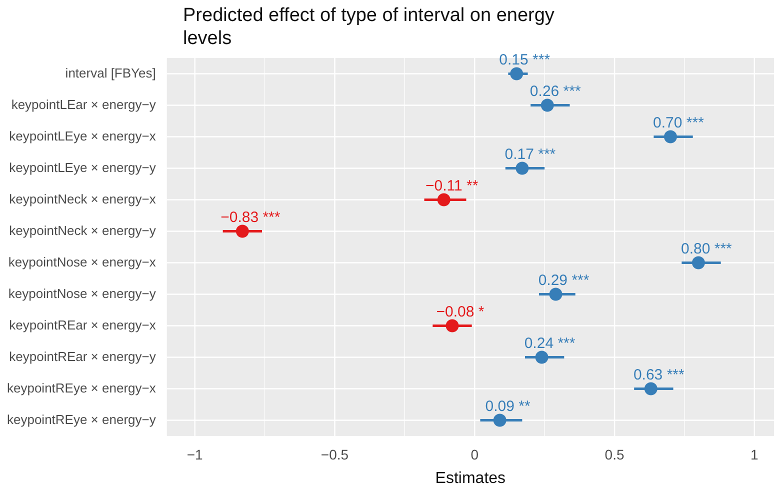  I want to click on data-label: 0.70 ***, so click(678, 123).